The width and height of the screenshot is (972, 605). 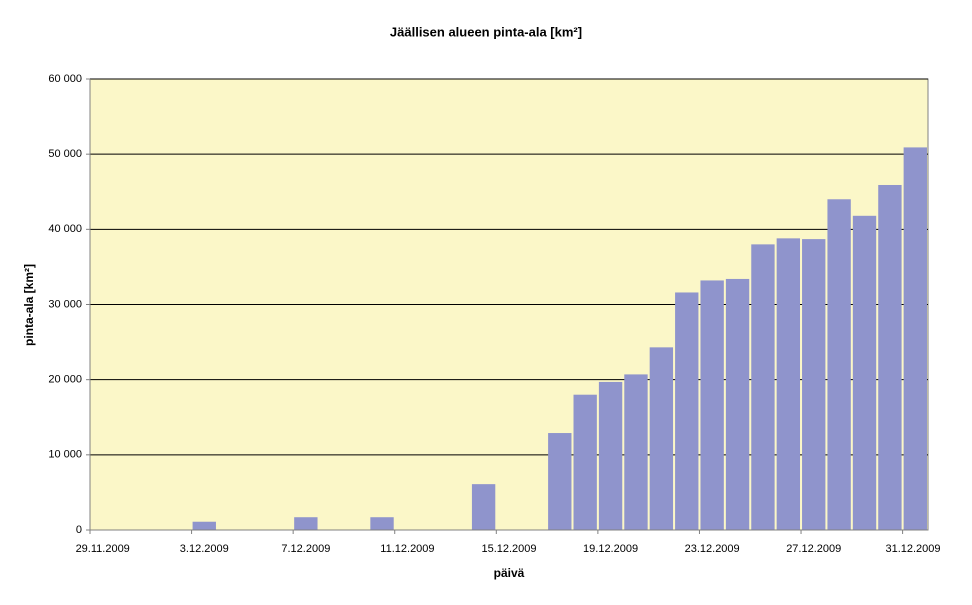 I want to click on y-tick-label: 20 000, so click(x=65, y=380).